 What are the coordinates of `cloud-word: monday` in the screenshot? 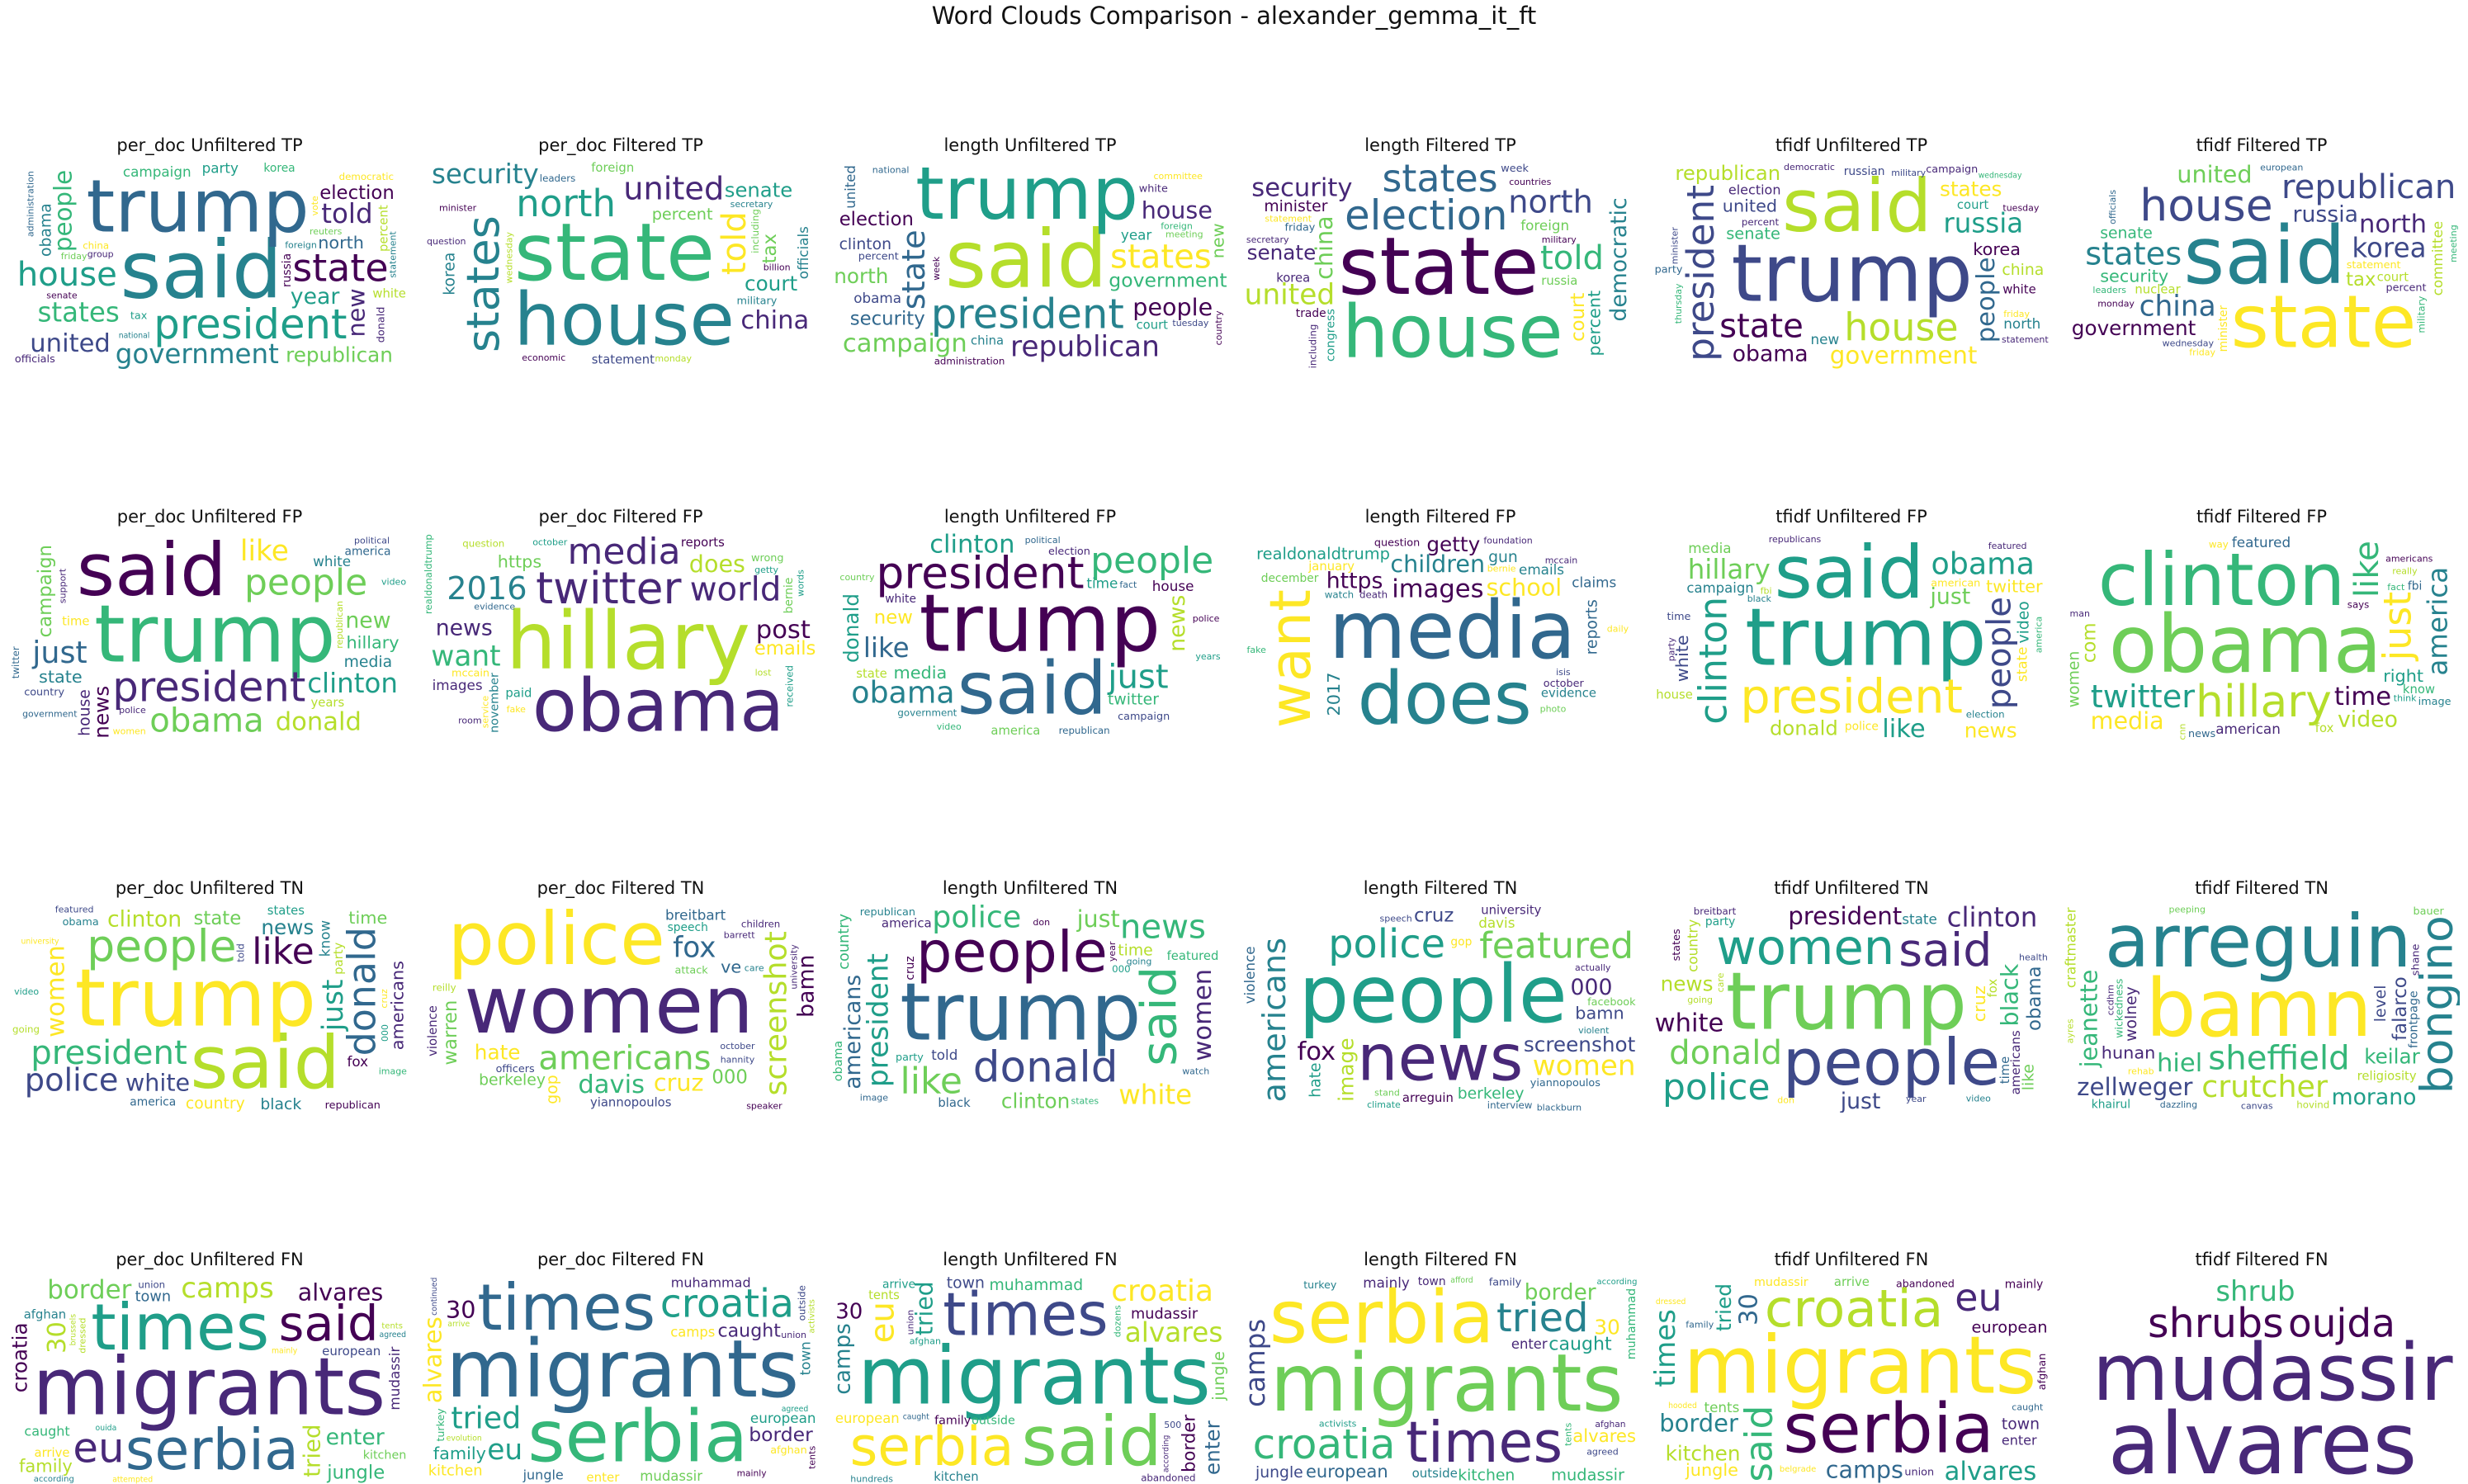 It's located at (673, 358).